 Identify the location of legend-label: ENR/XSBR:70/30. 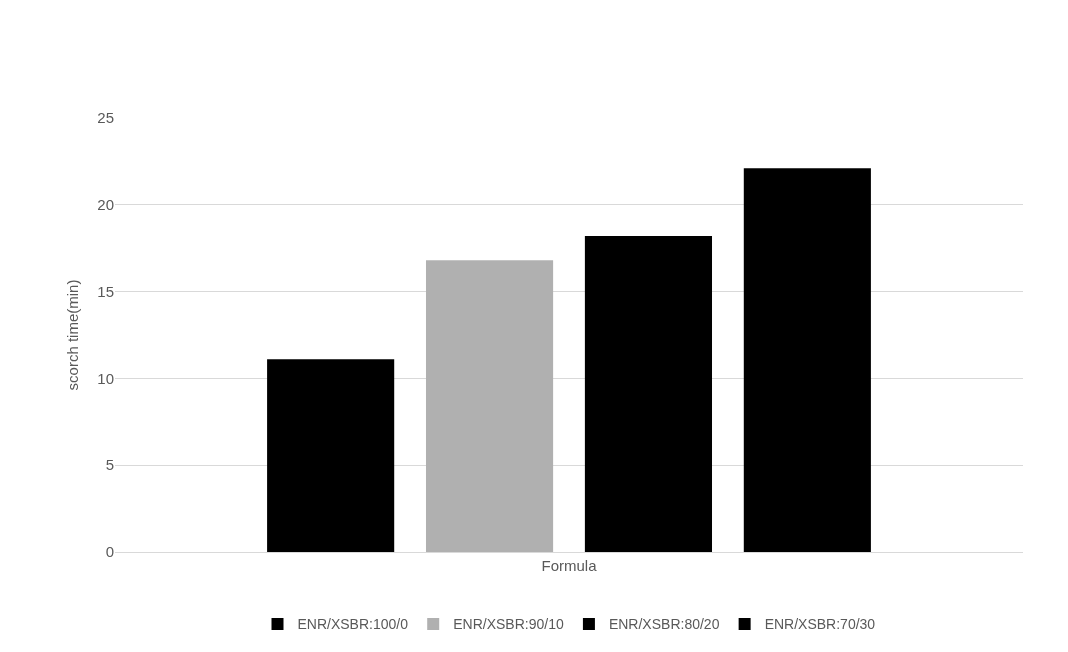
(820, 624).